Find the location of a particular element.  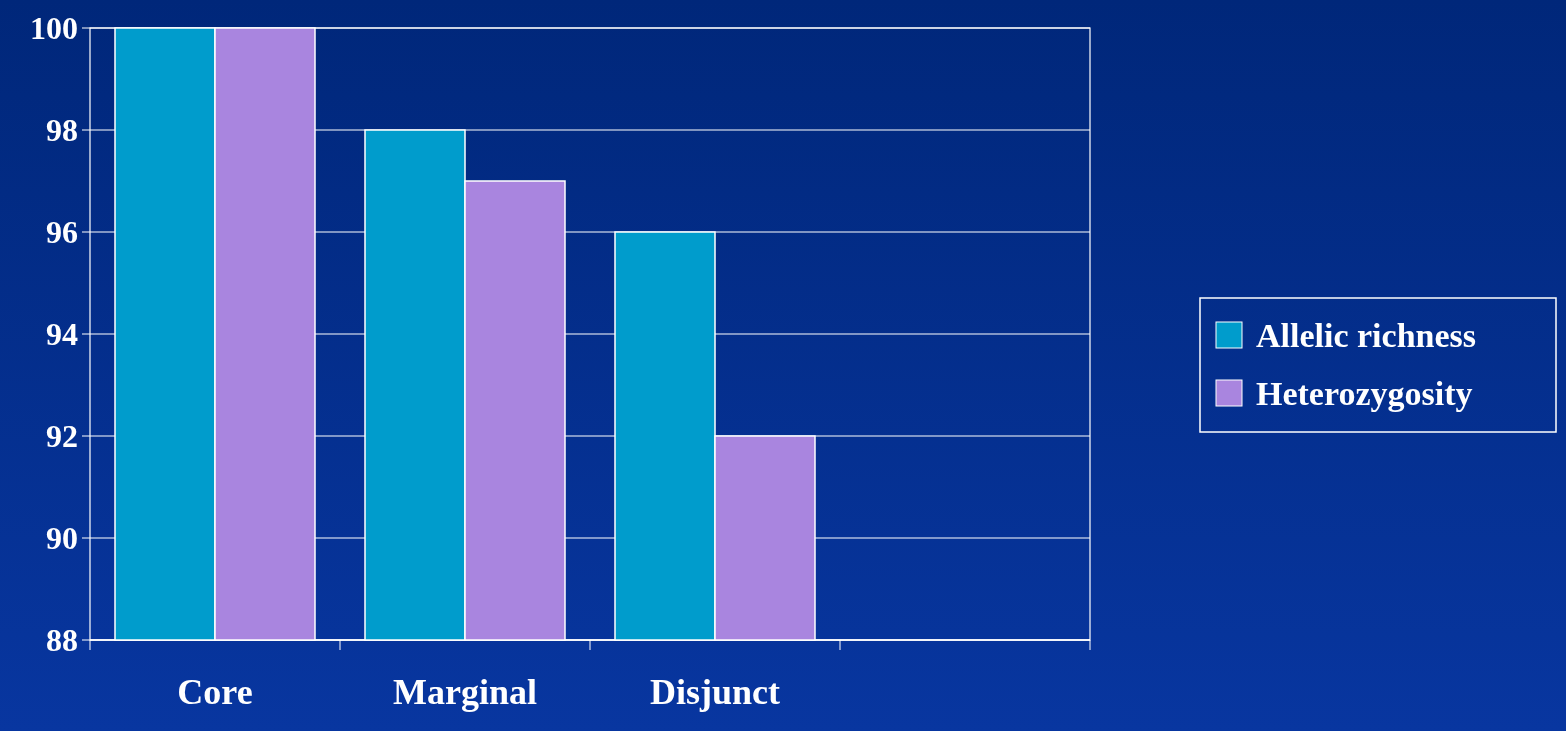

y-tick-label: 96 is located at coordinates (62, 232).